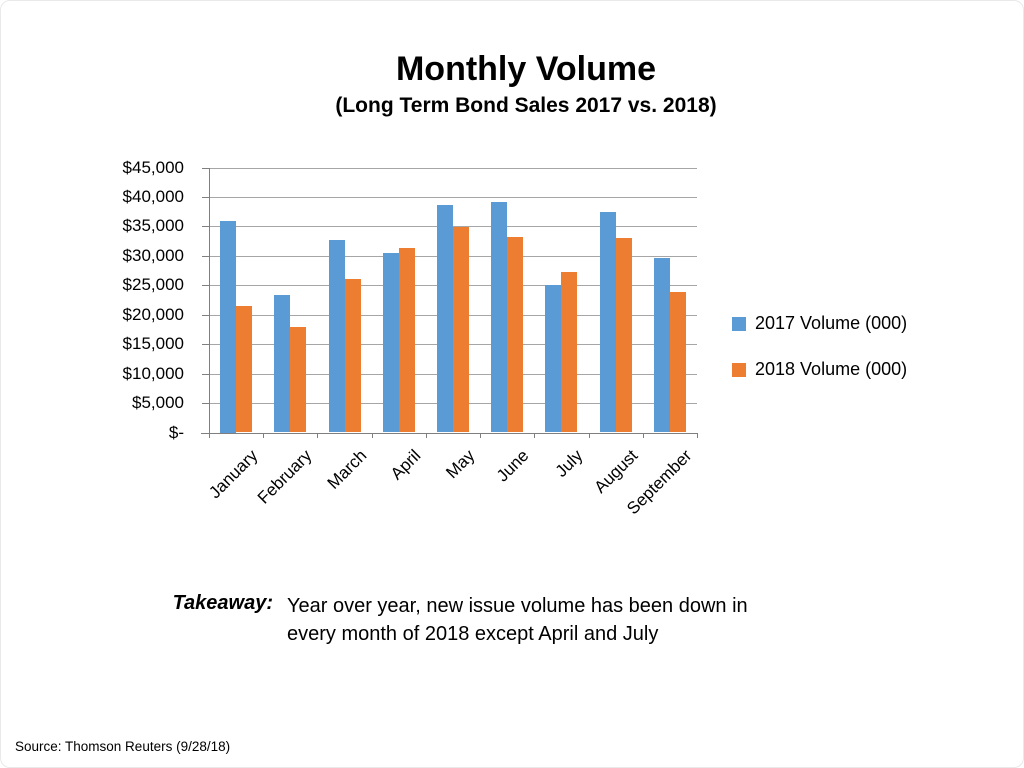 This screenshot has width=1024, height=768. Describe the element at coordinates (526, 106) in the screenshot. I see `chart-subtitle: (Long Term Bond Sales 2017 vs. 2018)` at that location.